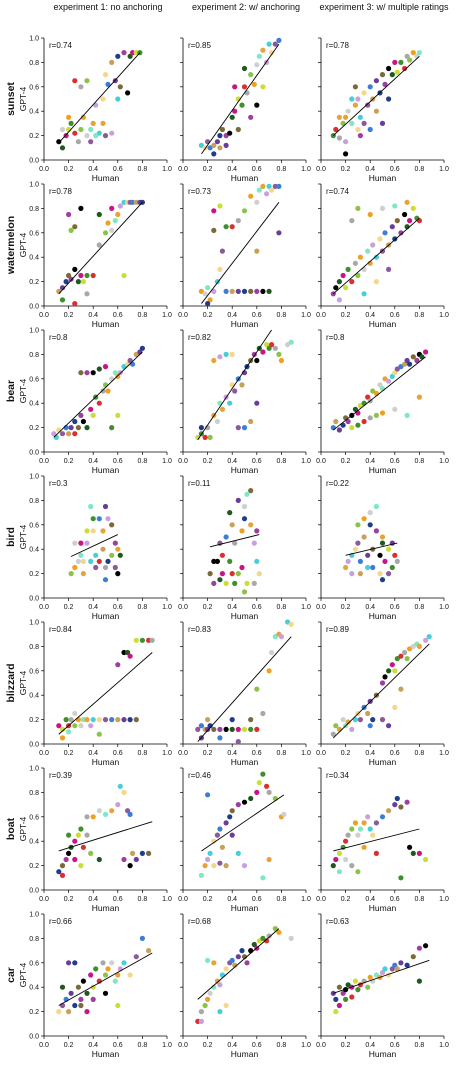  I want to click on y-tick-label: 0.6, so click(34, 671).